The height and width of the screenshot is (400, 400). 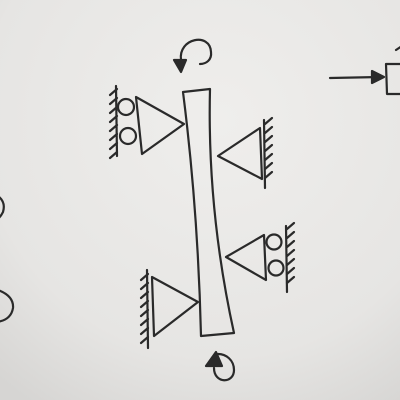 I want to click on moment-arrow-bottom, so click(x=220, y=366).